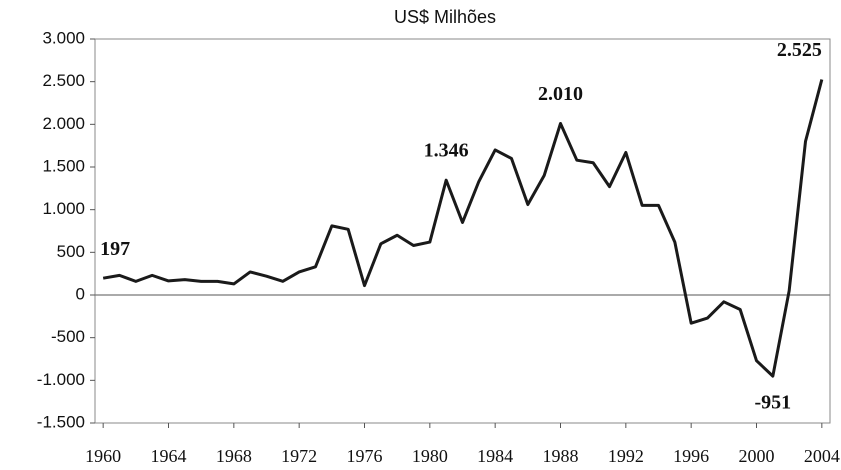 This screenshot has height=470, width=841. What do you see at coordinates (71, 251) in the screenshot?
I see `y-tick-label: 500` at bounding box center [71, 251].